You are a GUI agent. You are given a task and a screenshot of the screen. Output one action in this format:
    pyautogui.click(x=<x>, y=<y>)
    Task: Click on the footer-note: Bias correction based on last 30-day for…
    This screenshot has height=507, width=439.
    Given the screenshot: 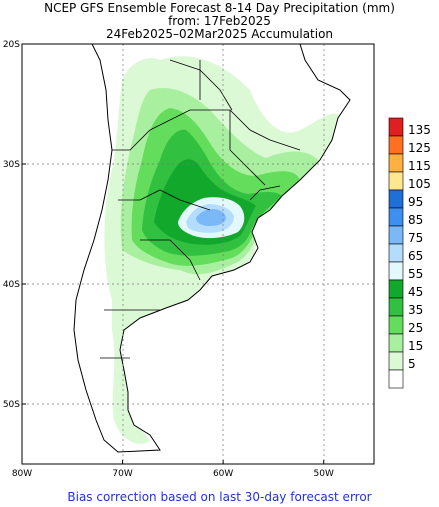 What is the action you would take?
    pyautogui.click(x=219, y=497)
    